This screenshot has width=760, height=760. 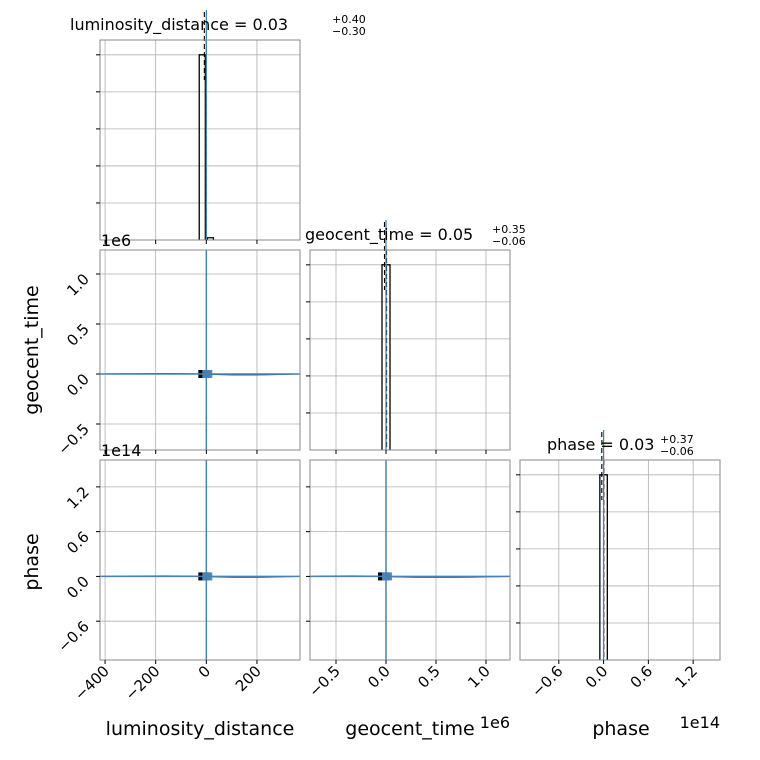 I want to click on y-tick-label: 1.2, so click(x=78, y=498).